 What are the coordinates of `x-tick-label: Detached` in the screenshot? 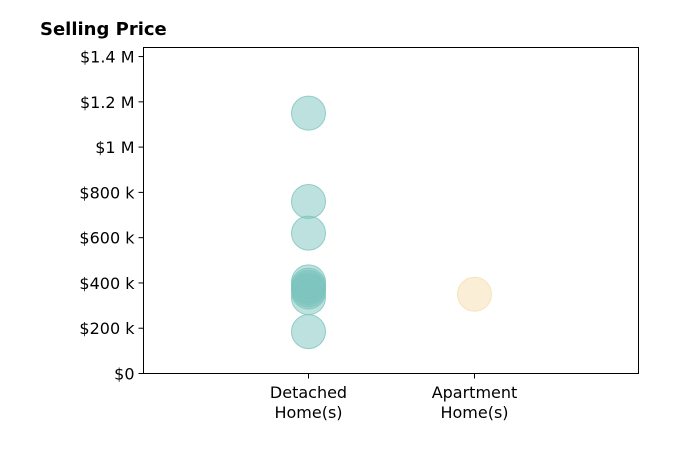 It's located at (308, 392).